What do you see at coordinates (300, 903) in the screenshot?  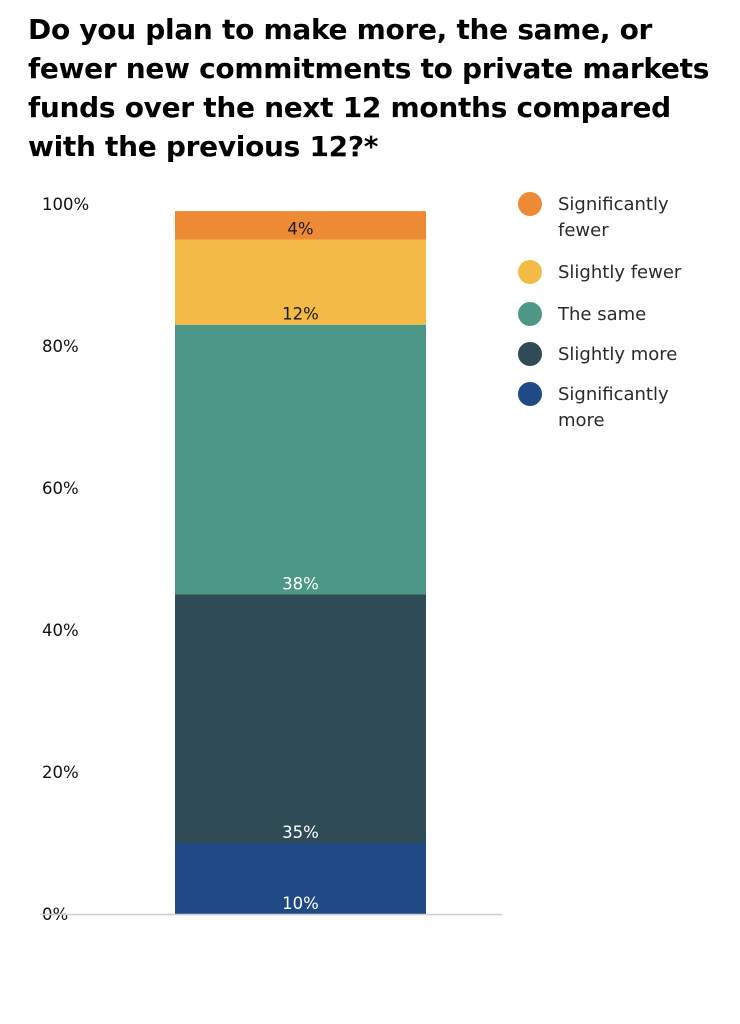 I see `segment-value-label: 10%` at bounding box center [300, 903].